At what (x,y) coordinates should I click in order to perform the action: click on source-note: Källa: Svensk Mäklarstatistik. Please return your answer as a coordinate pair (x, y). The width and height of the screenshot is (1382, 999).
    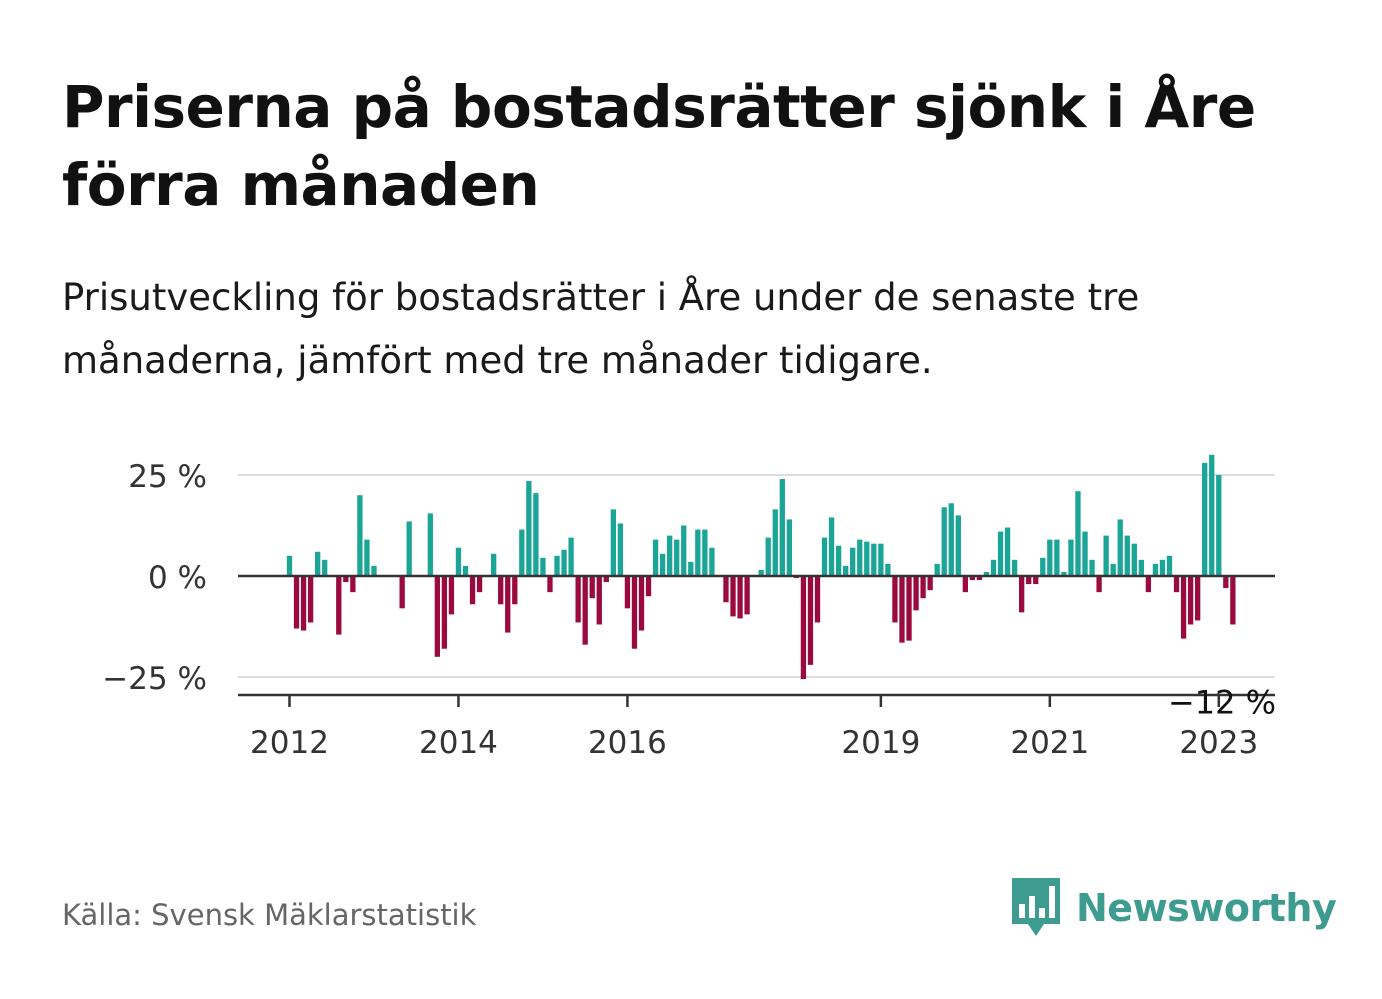
    Looking at the image, I should click on (269, 915).